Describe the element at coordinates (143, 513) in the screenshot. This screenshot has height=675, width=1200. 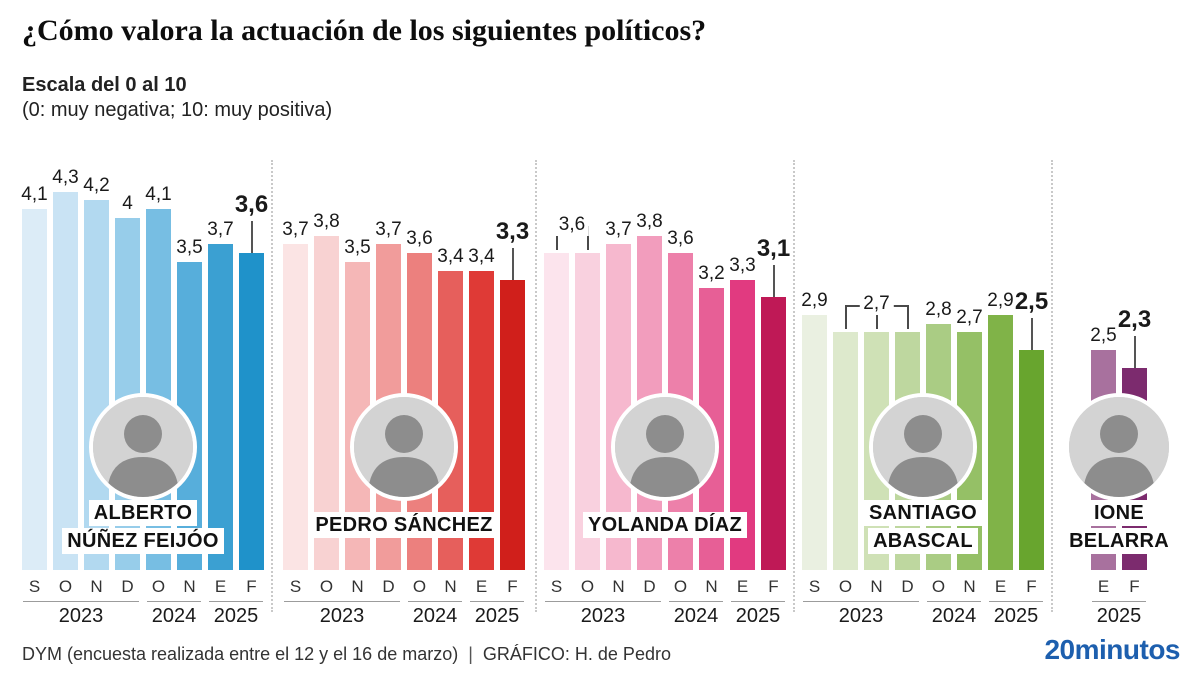
I see `politician-name-text: ALBERTO` at that location.